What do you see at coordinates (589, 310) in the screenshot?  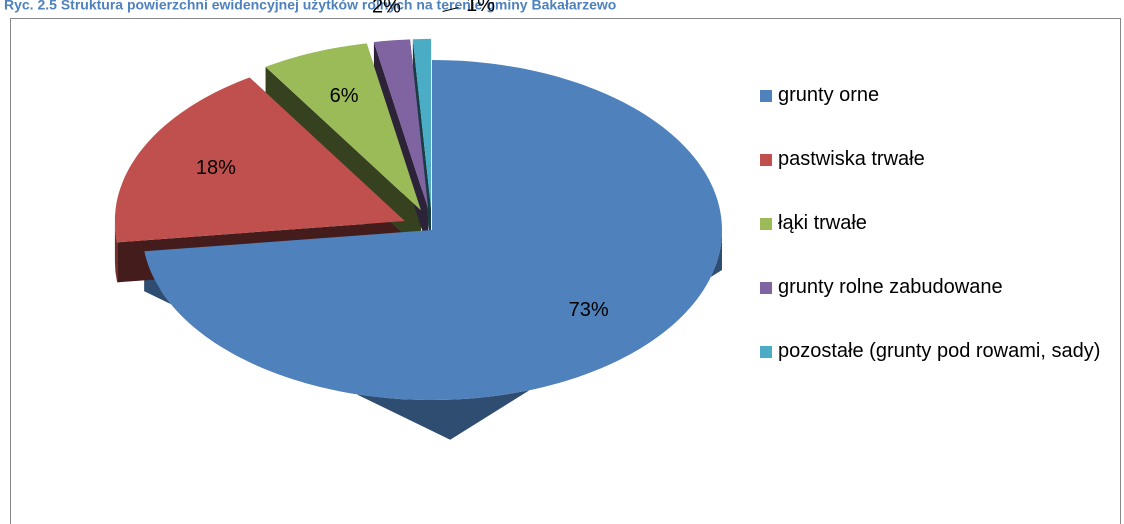 I see `data-label: 73%` at bounding box center [589, 310].